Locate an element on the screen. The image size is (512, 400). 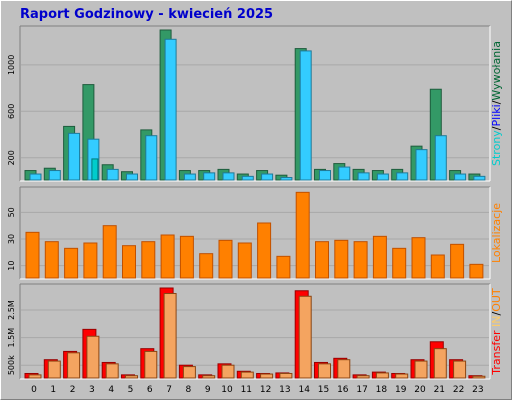
x-tick-label-hour-19: 19 is located at coordinates (401, 390).